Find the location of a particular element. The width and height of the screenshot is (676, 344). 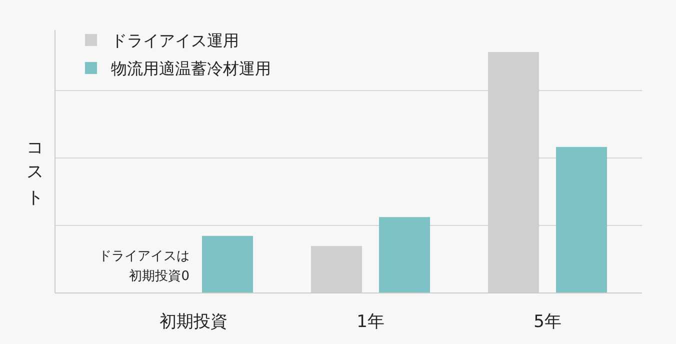

x-tick-label: 5年 is located at coordinates (548, 322).